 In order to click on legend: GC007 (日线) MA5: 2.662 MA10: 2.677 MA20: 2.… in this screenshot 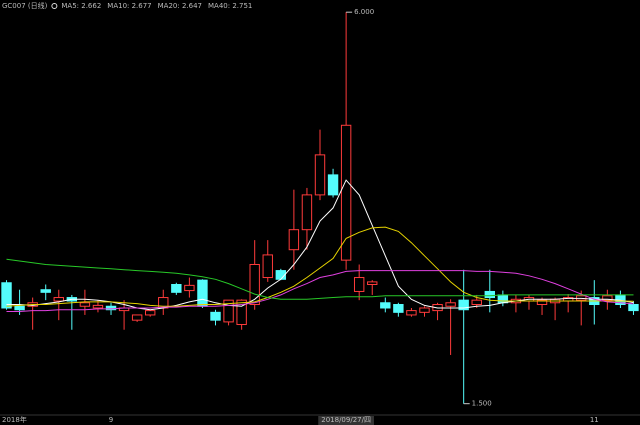, I will do `click(127, 5)`.